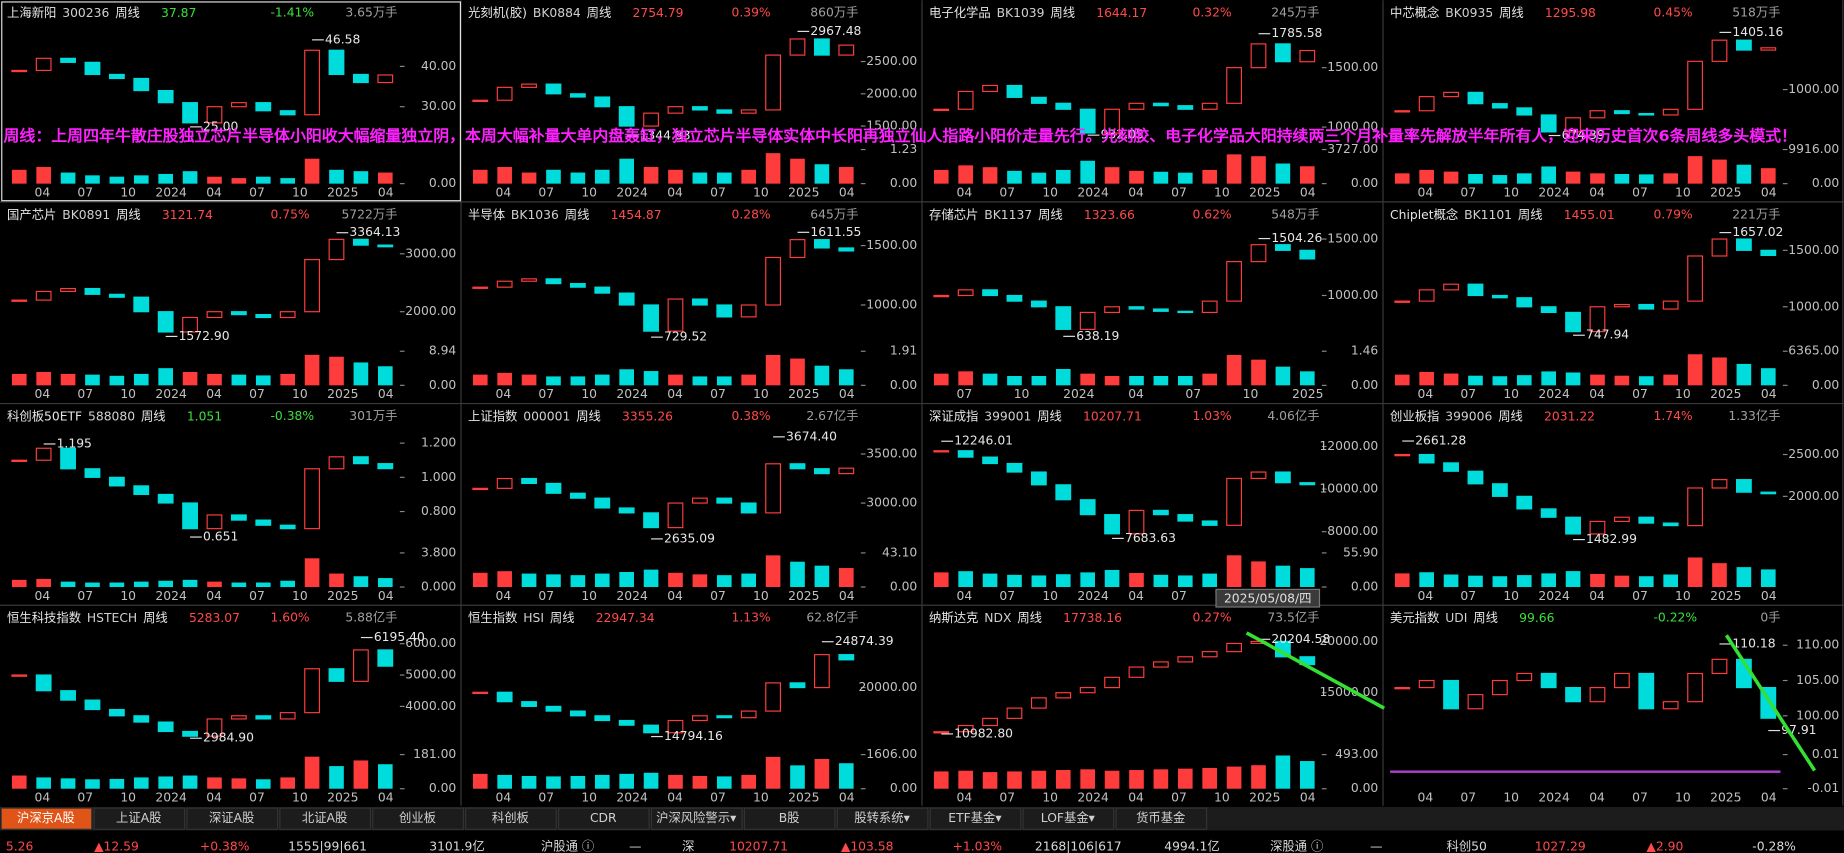  Describe the element at coordinates (171, 798) in the screenshot. I see `x-tick-label: 2024` at that location.